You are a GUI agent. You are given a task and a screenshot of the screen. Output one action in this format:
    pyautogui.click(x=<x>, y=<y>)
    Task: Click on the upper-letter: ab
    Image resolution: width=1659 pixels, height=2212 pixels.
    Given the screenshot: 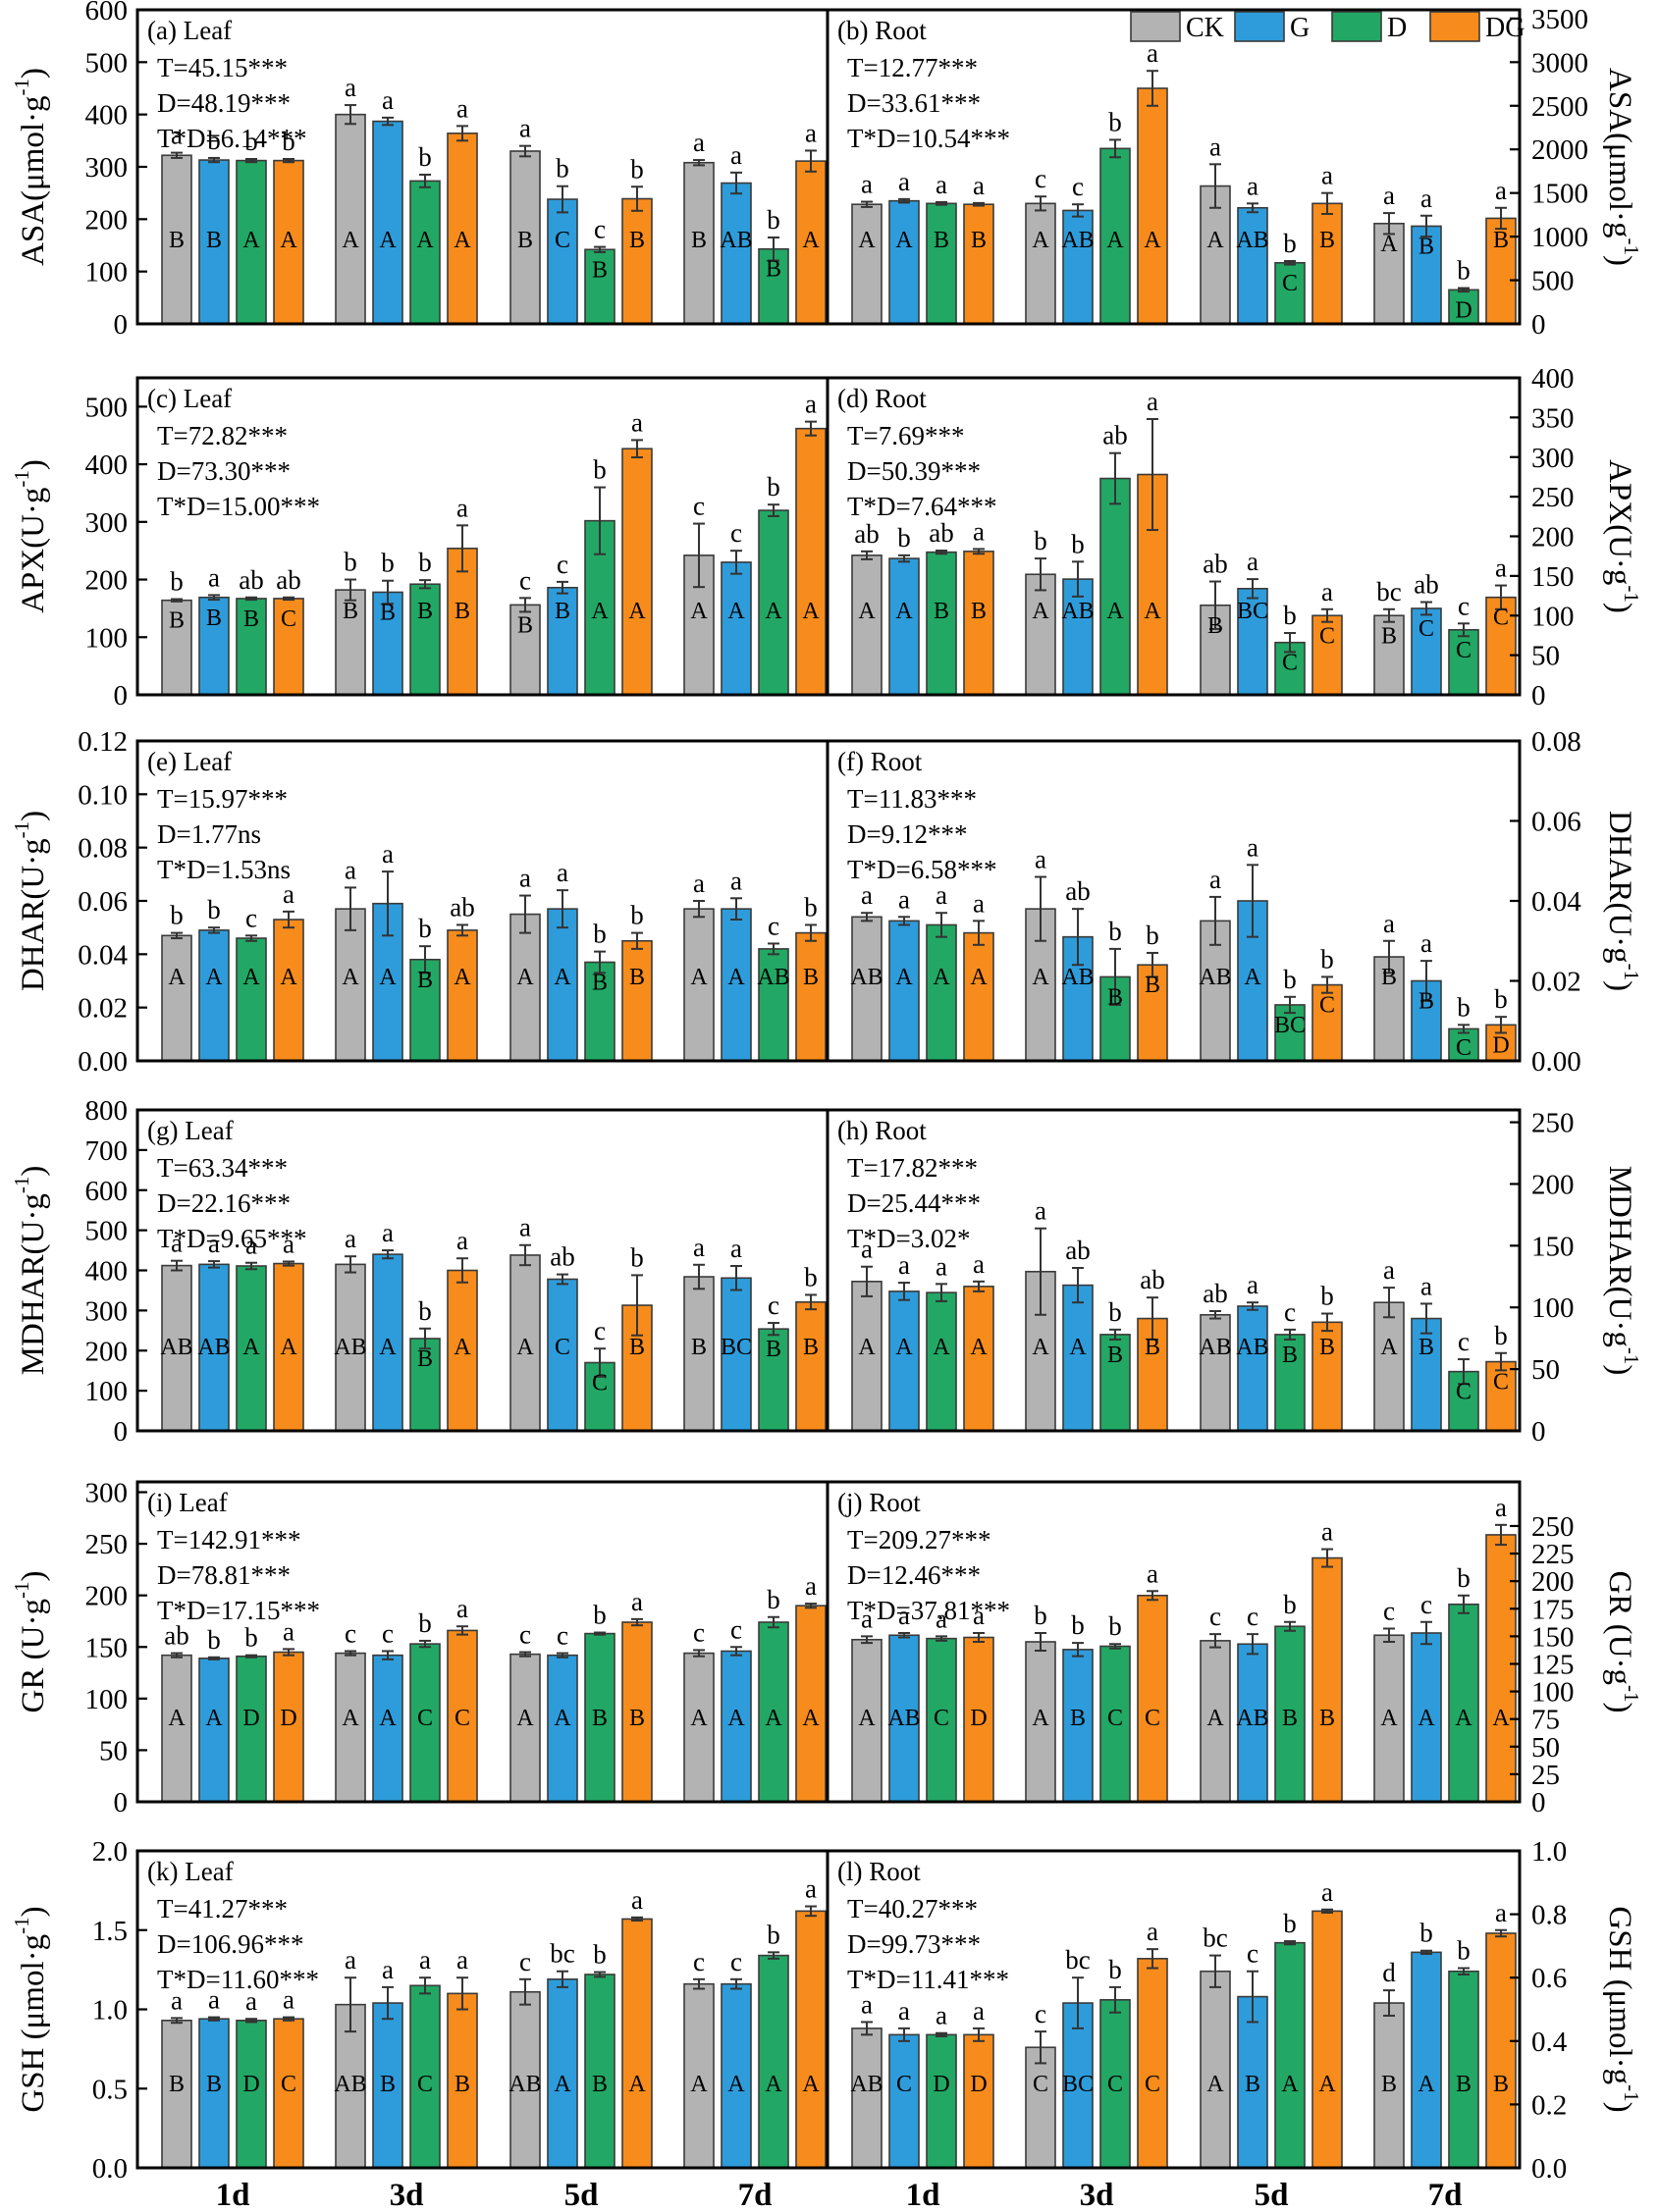 What is the action you would take?
    pyautogui.click(x=1215, y=1293)
    